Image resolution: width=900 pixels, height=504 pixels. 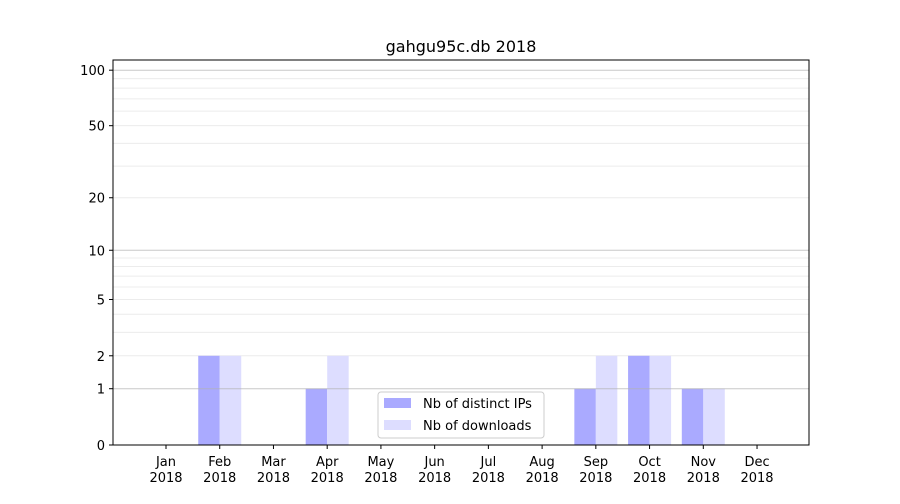 I want to click on x-tick-label: Nov 2018, so click(x=703, y=470).